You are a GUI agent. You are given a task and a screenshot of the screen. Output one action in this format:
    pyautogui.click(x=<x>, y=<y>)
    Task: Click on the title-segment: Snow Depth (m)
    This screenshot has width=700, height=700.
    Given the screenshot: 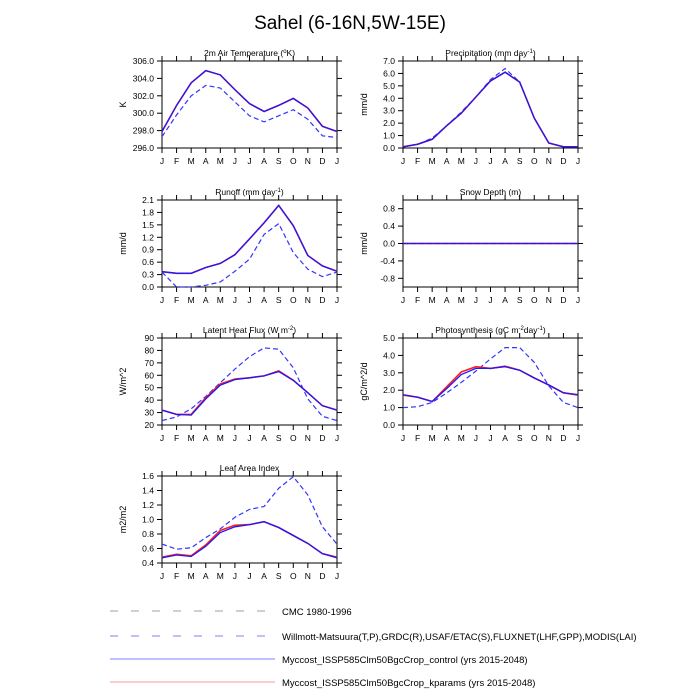 What is the action you would take?
    pyautogui.click(x=491, y=192)
    